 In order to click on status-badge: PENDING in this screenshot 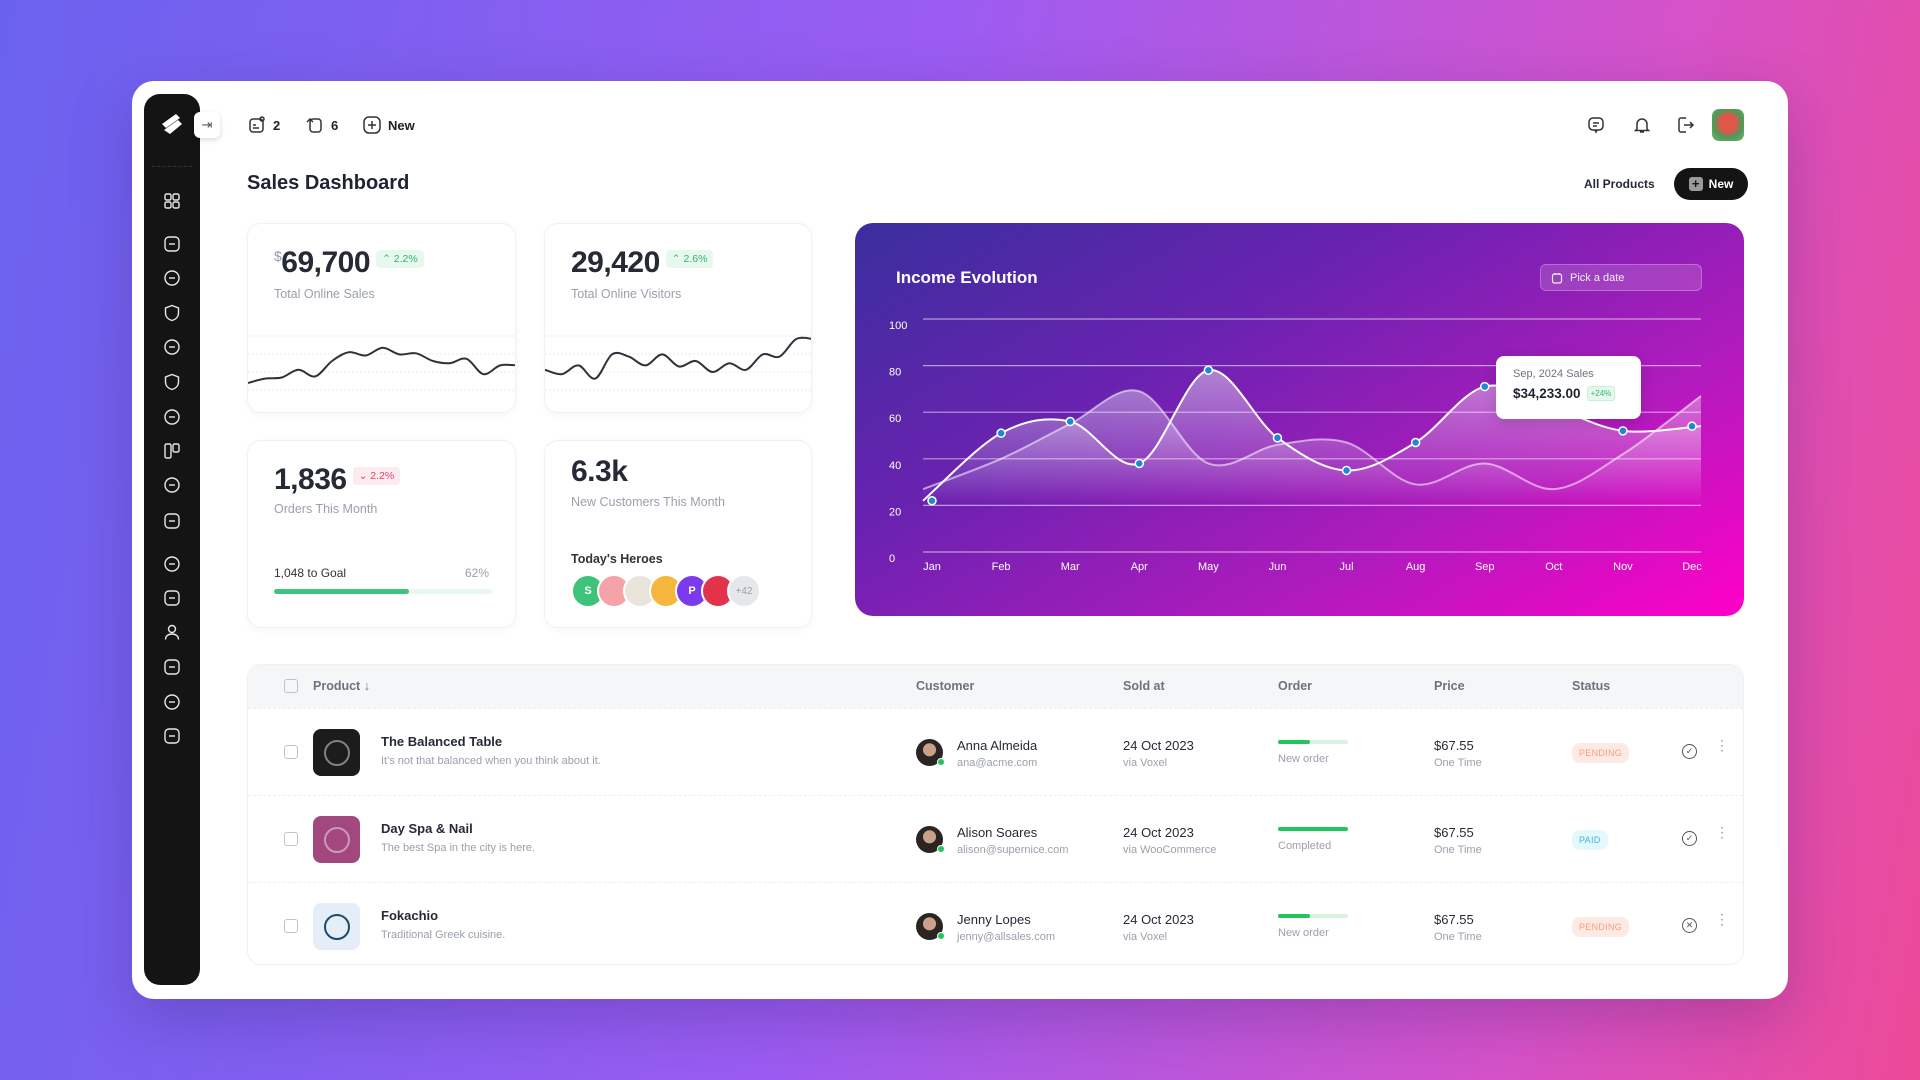, I will do `click(1601, 753)`.